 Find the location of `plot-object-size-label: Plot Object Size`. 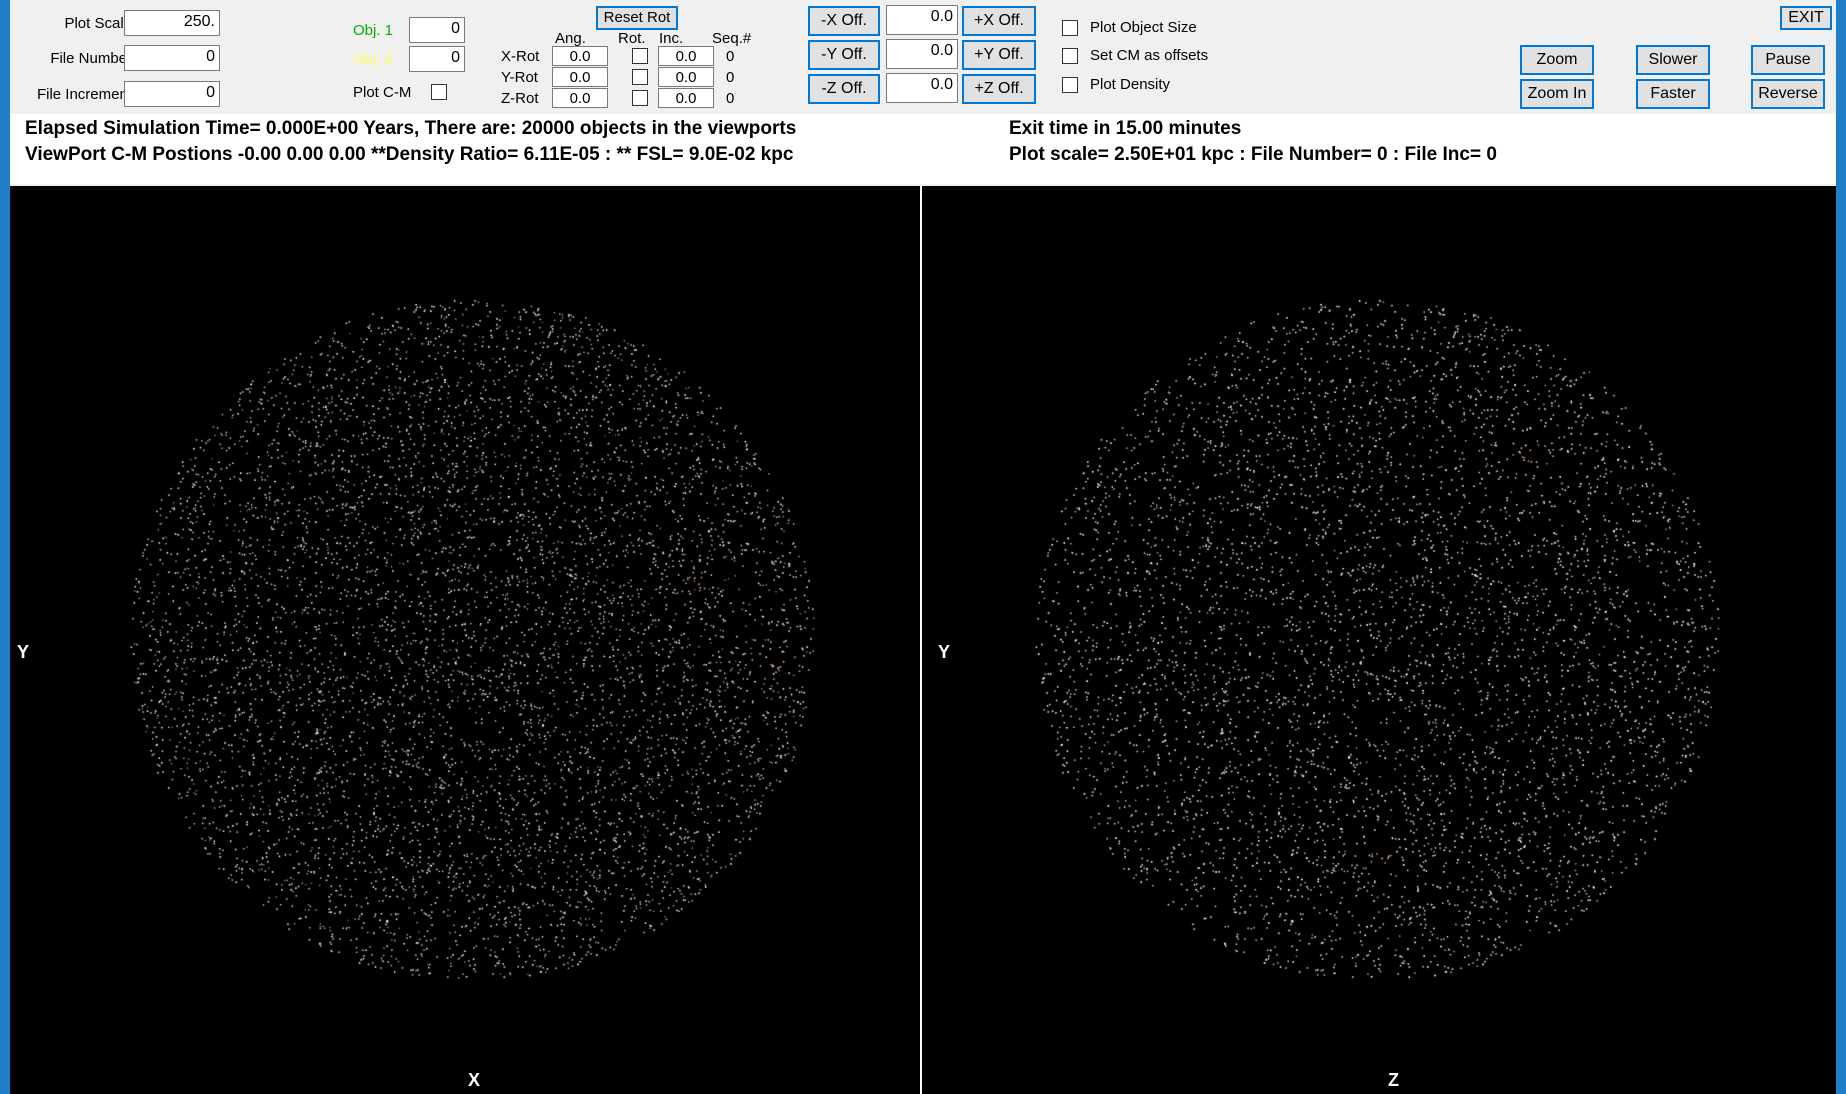

plot-object-size-label: Plot Object Size is located at coordinates (1143, 27).